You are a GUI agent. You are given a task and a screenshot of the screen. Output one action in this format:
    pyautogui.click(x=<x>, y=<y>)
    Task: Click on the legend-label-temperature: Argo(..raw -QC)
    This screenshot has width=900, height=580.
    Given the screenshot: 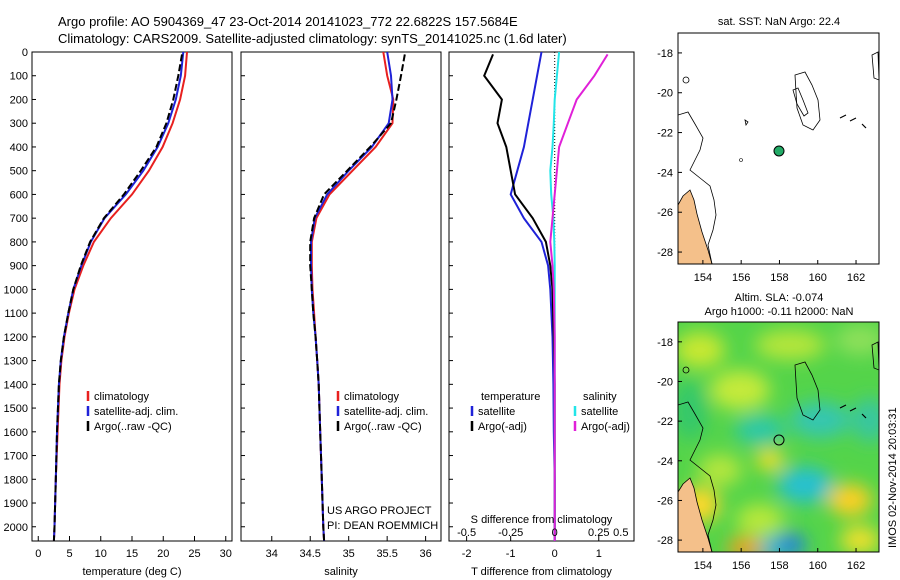 What is the action you would take?
    pyautogui.click(x=133, y=427)
    